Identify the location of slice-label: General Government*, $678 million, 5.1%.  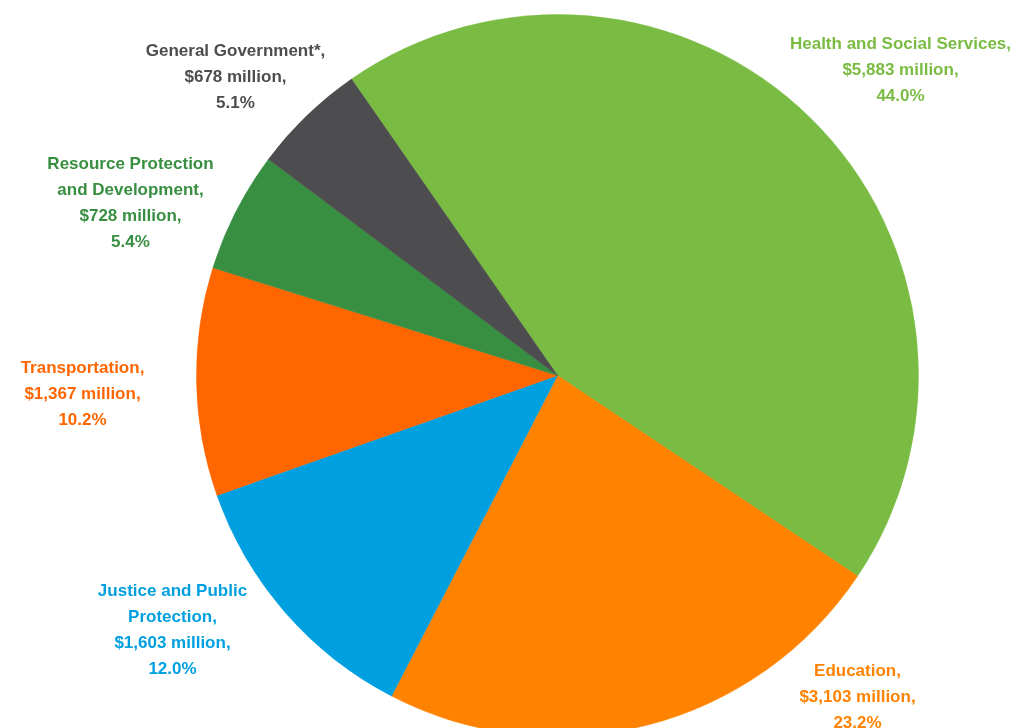
(235, 76).